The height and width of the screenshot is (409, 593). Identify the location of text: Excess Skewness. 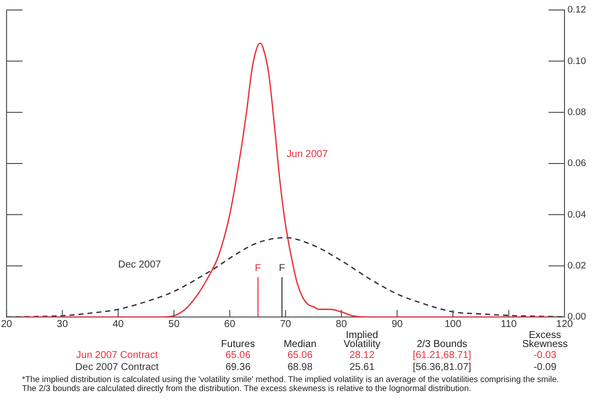
(545, 340).